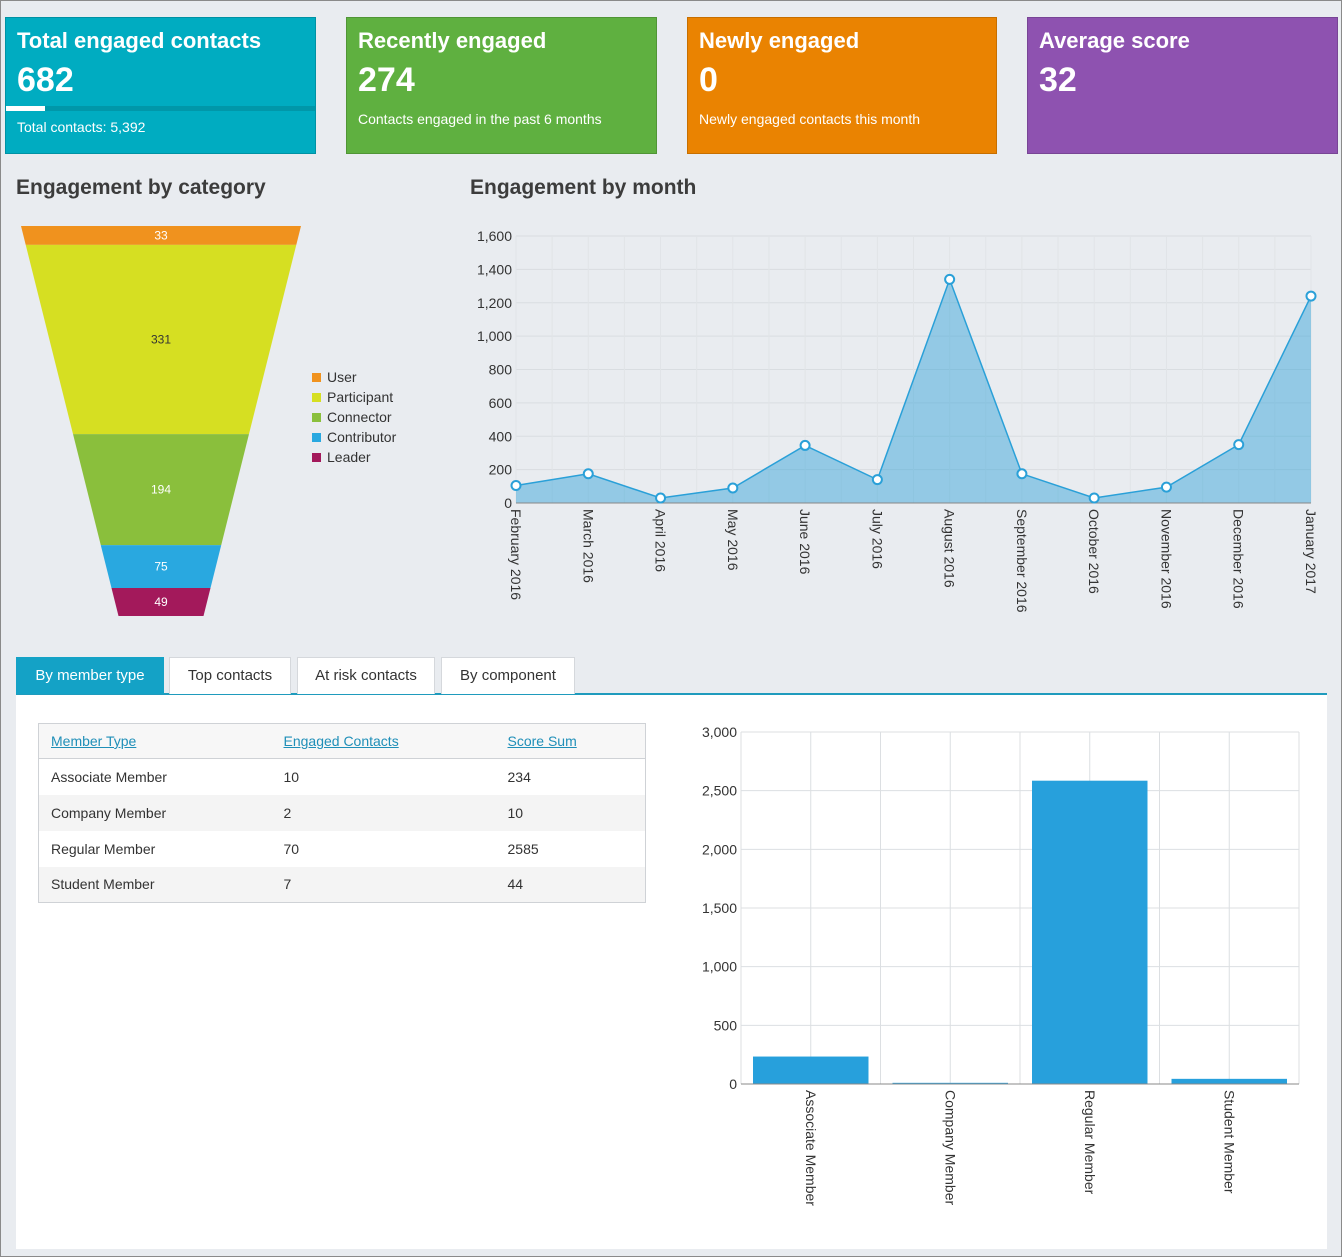  What do you see at coordinates (1182, 85) in the screenshot?
I see `tile-average-score: Average score 32` at bounding box center [1182, 85].